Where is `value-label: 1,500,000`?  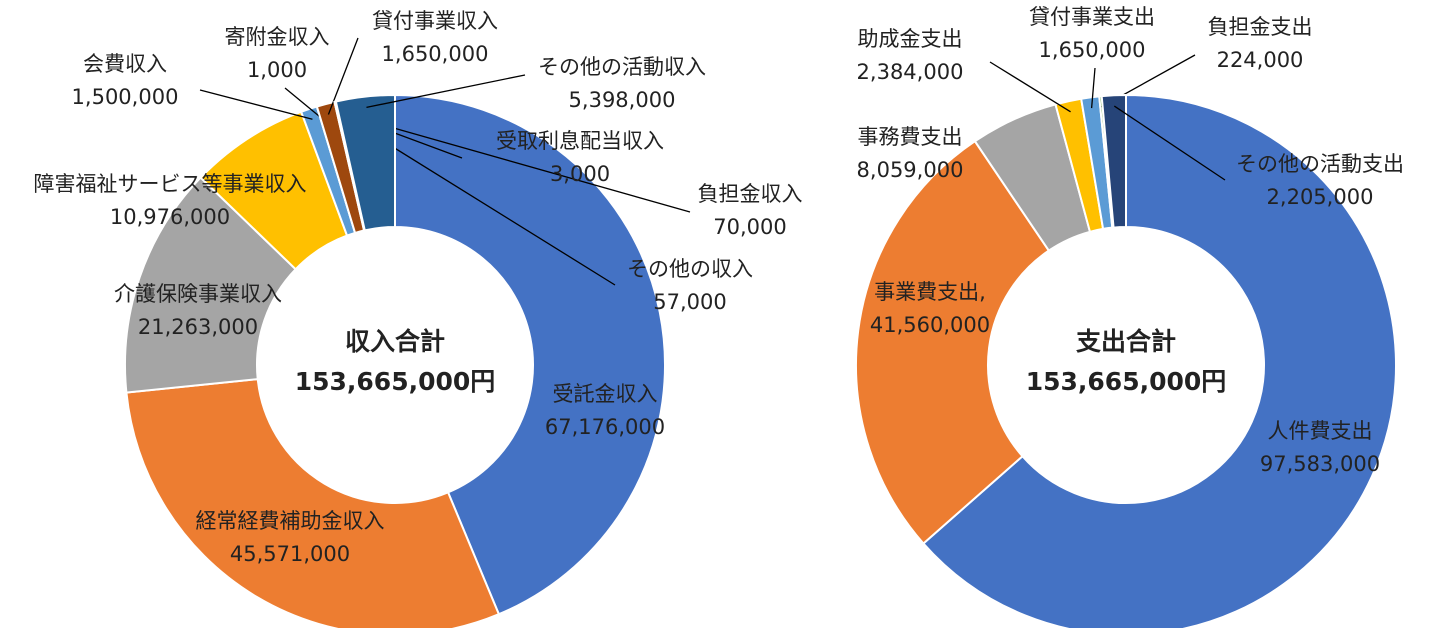
value-label: 1,500,000 is located at coordinates (125, 97).